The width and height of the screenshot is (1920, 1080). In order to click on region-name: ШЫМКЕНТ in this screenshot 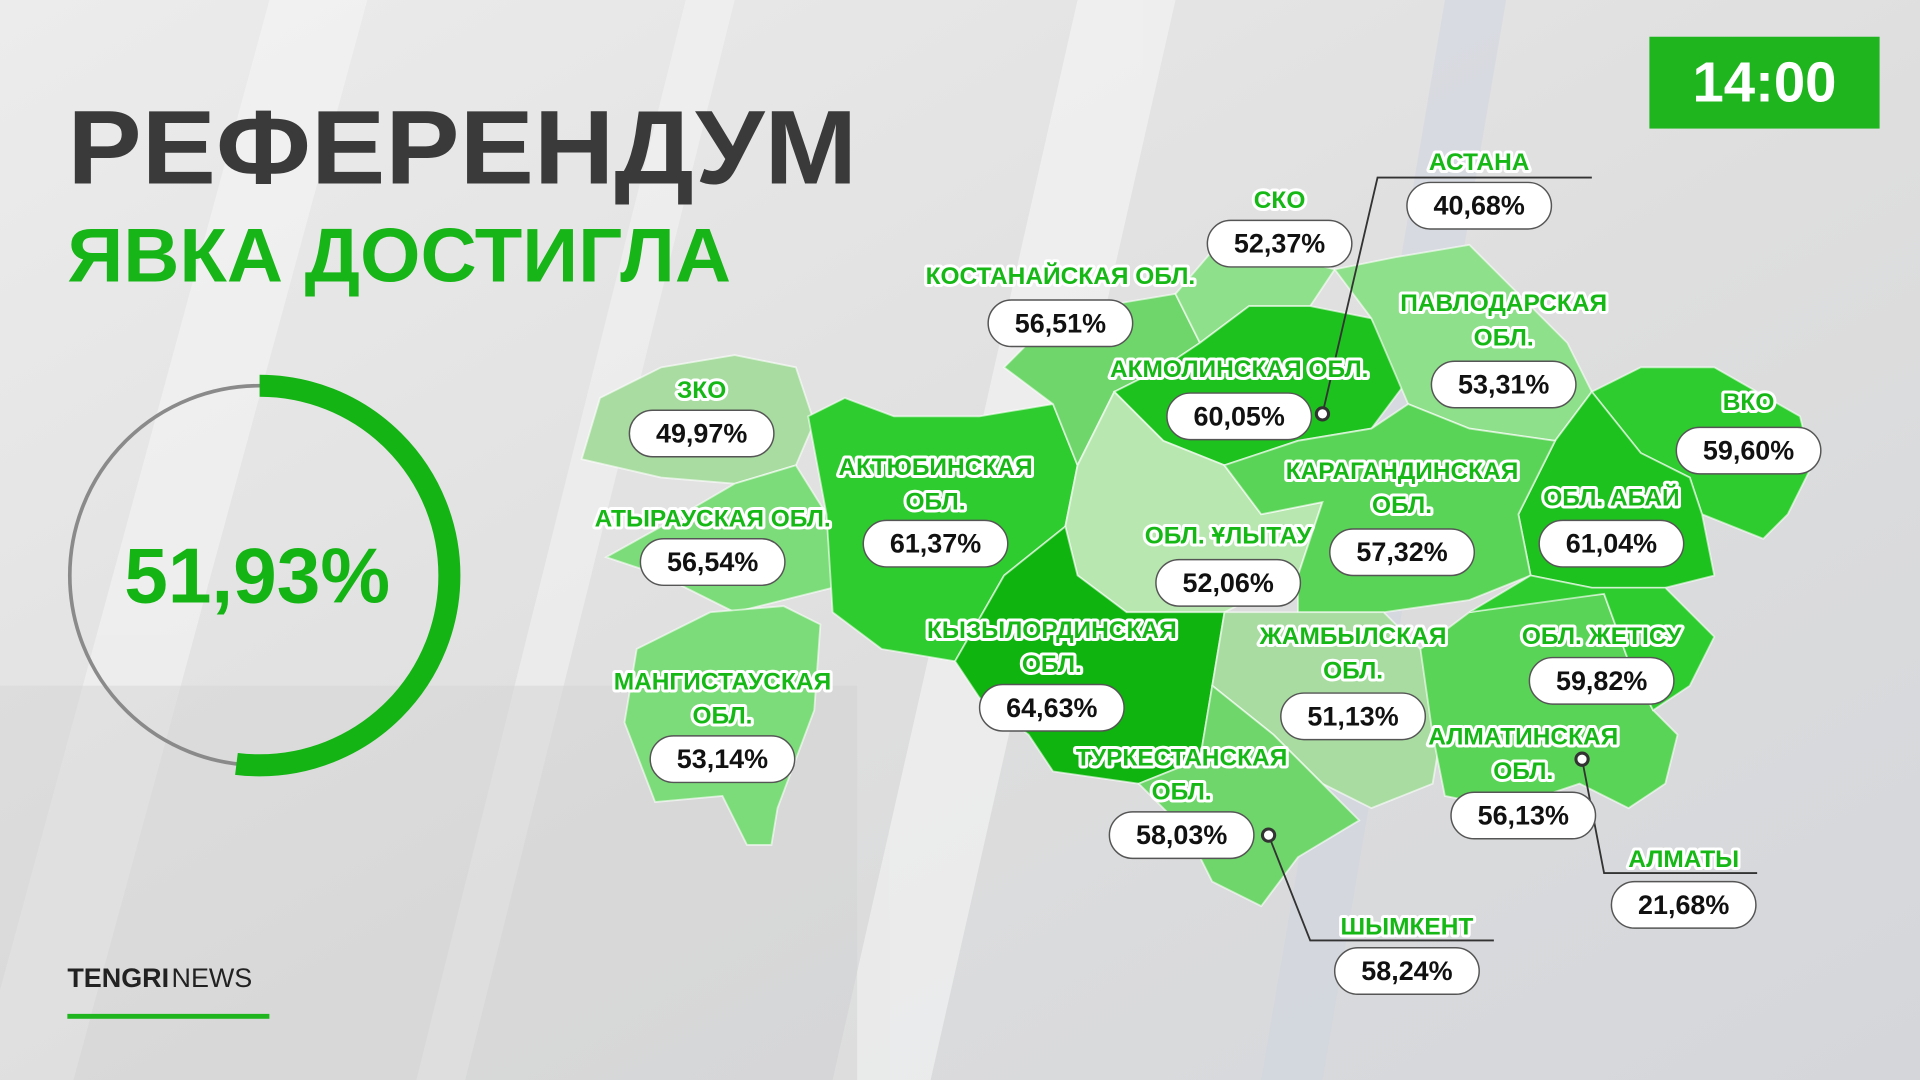, I will do `click(1407, 926)`.